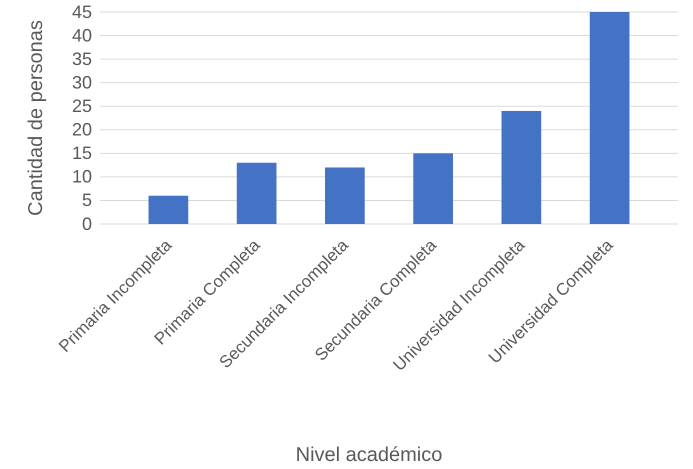  What do you see at coordinates (82, 58) in the screenshot?
I see `y-tick-label: 35` at bounding box center [82, 58].